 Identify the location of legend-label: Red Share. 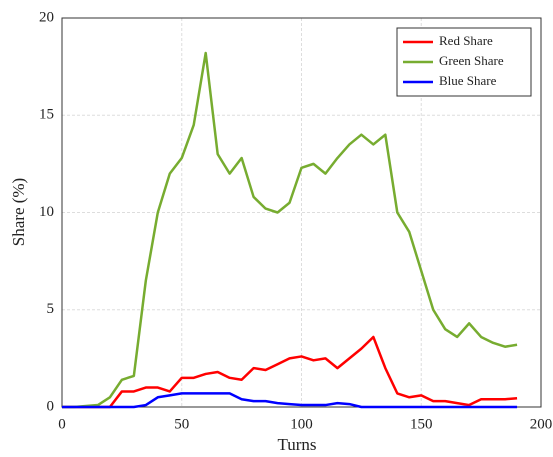
(466, 40).